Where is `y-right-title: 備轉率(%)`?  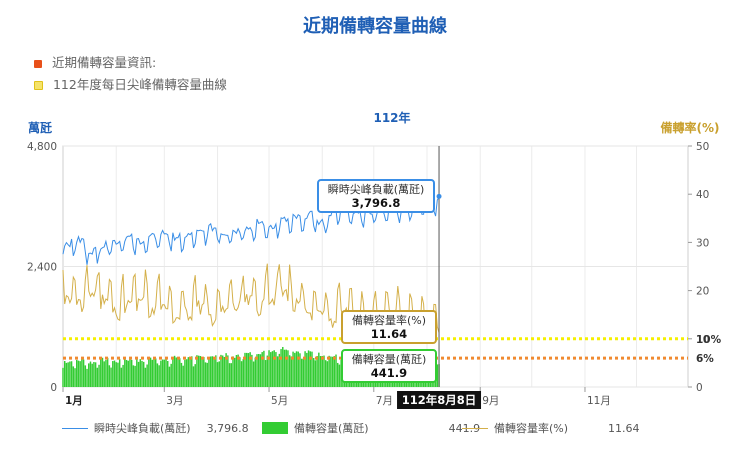
y-right-title: 備轉率(%) is located at coordinates (690, 127).